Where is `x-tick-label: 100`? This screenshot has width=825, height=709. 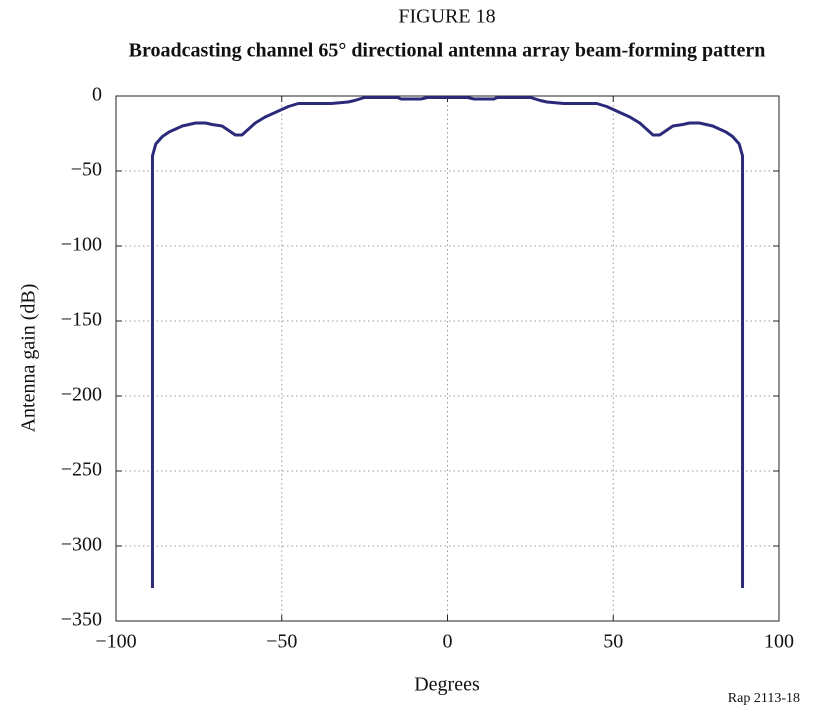 x-tick-label: 100 is located at coordinates (779, 642).